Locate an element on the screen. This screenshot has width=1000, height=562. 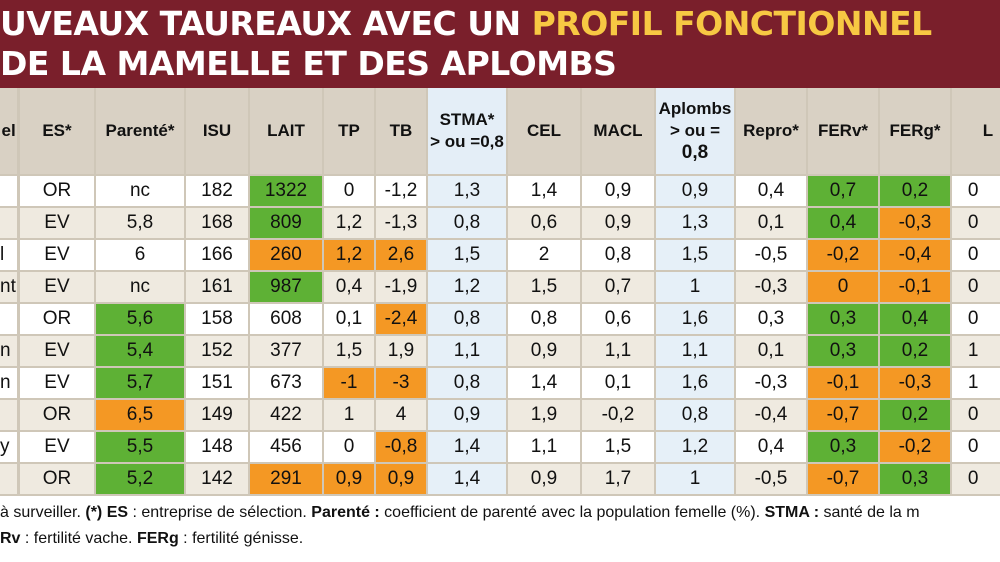
footnote-segment: : entreprise de sélection. is located at coordinates (220, 512).